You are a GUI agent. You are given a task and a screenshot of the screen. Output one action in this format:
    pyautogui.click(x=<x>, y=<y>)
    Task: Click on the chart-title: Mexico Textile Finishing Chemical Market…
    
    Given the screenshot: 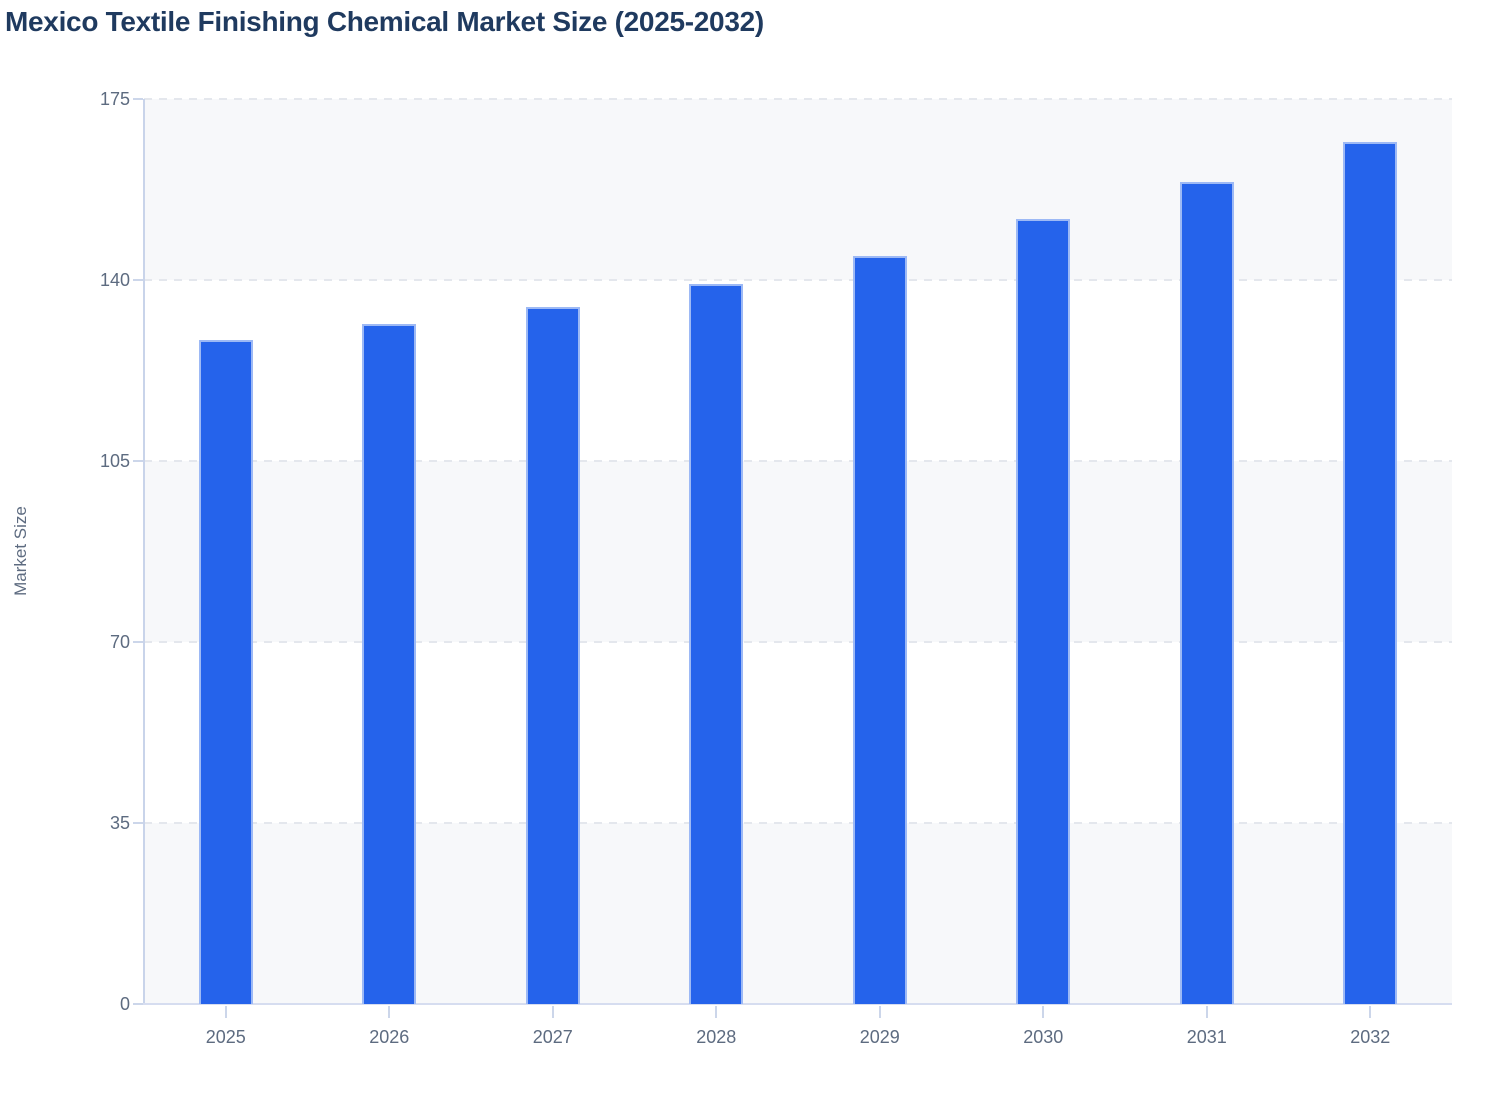 What is the action you would take?
    pyautogui.click(x=384, y=21)
    